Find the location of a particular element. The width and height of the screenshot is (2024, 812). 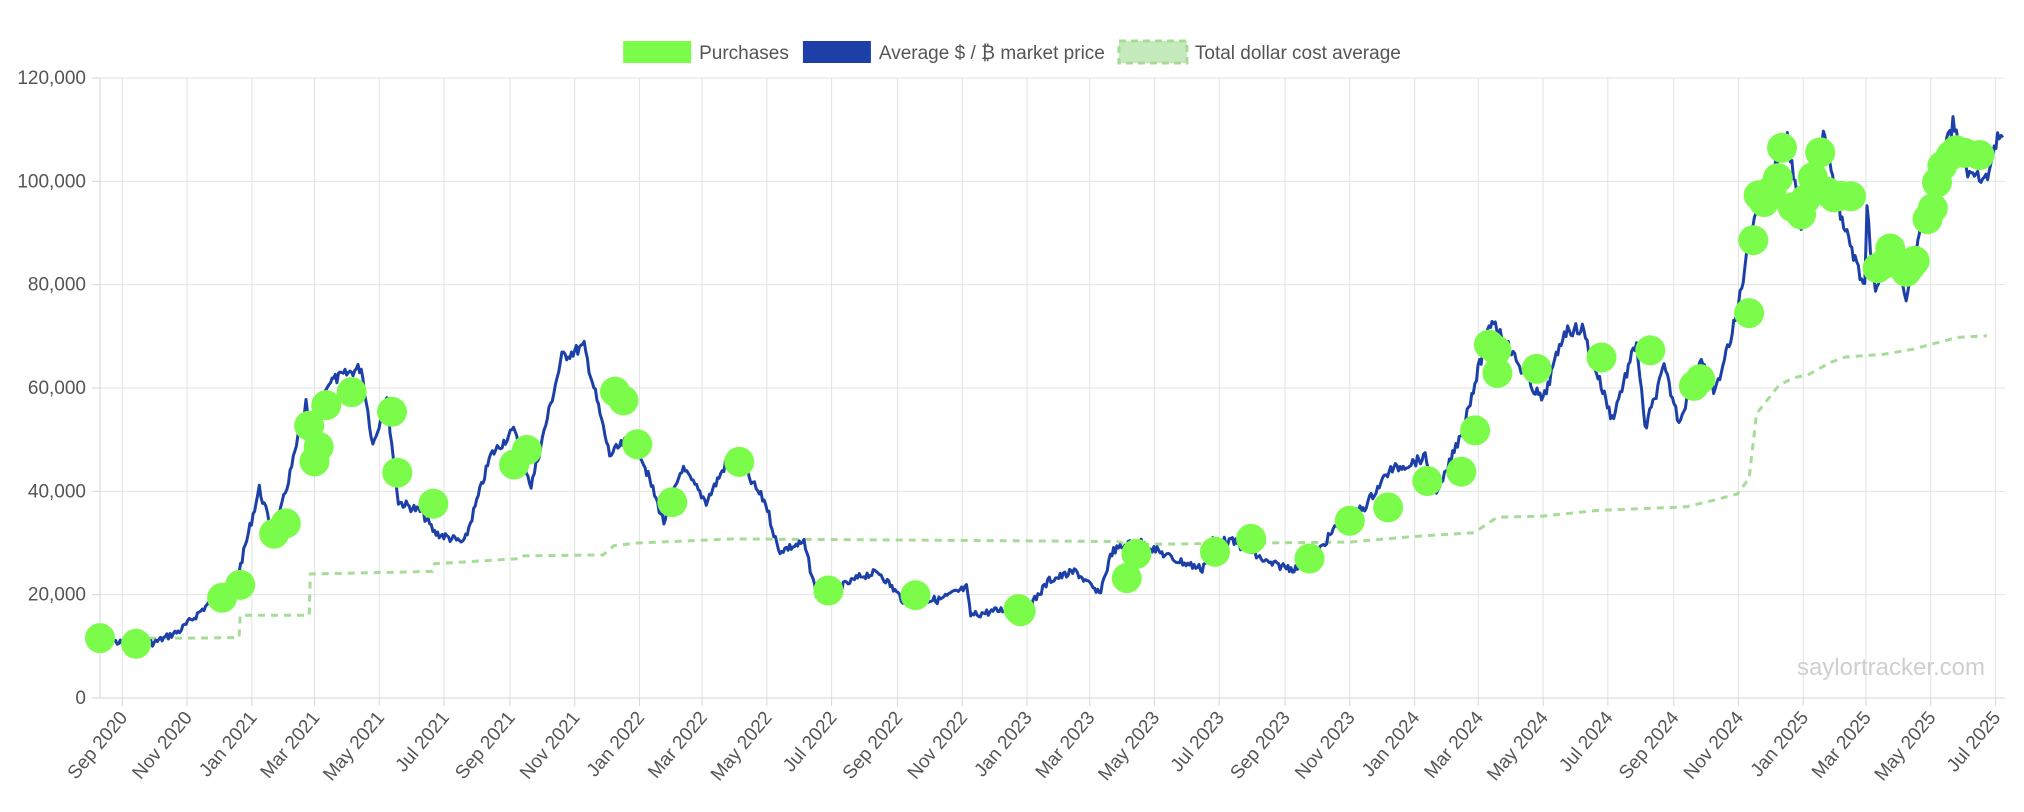

x-tick-label: May 2025 is located at coordinates (1906, 746).